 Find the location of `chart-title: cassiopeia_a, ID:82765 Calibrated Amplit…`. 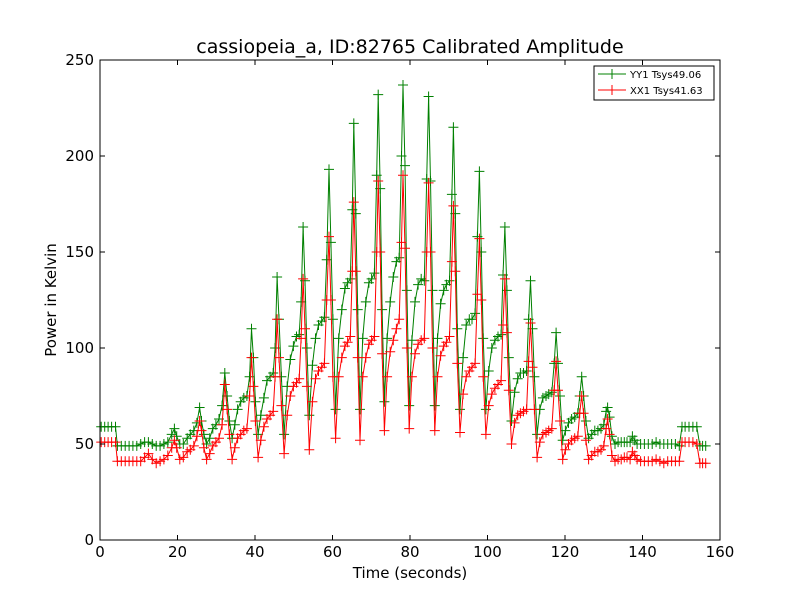

chart-title: cassiopeia_a, ID:82765 Calibrated Amplit… is located at coordinates (409, 47).